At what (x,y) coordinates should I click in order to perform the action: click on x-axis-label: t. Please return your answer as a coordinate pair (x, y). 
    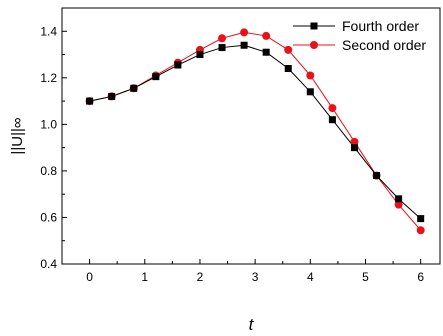
    Looking at the image, I should click on (252, 324).